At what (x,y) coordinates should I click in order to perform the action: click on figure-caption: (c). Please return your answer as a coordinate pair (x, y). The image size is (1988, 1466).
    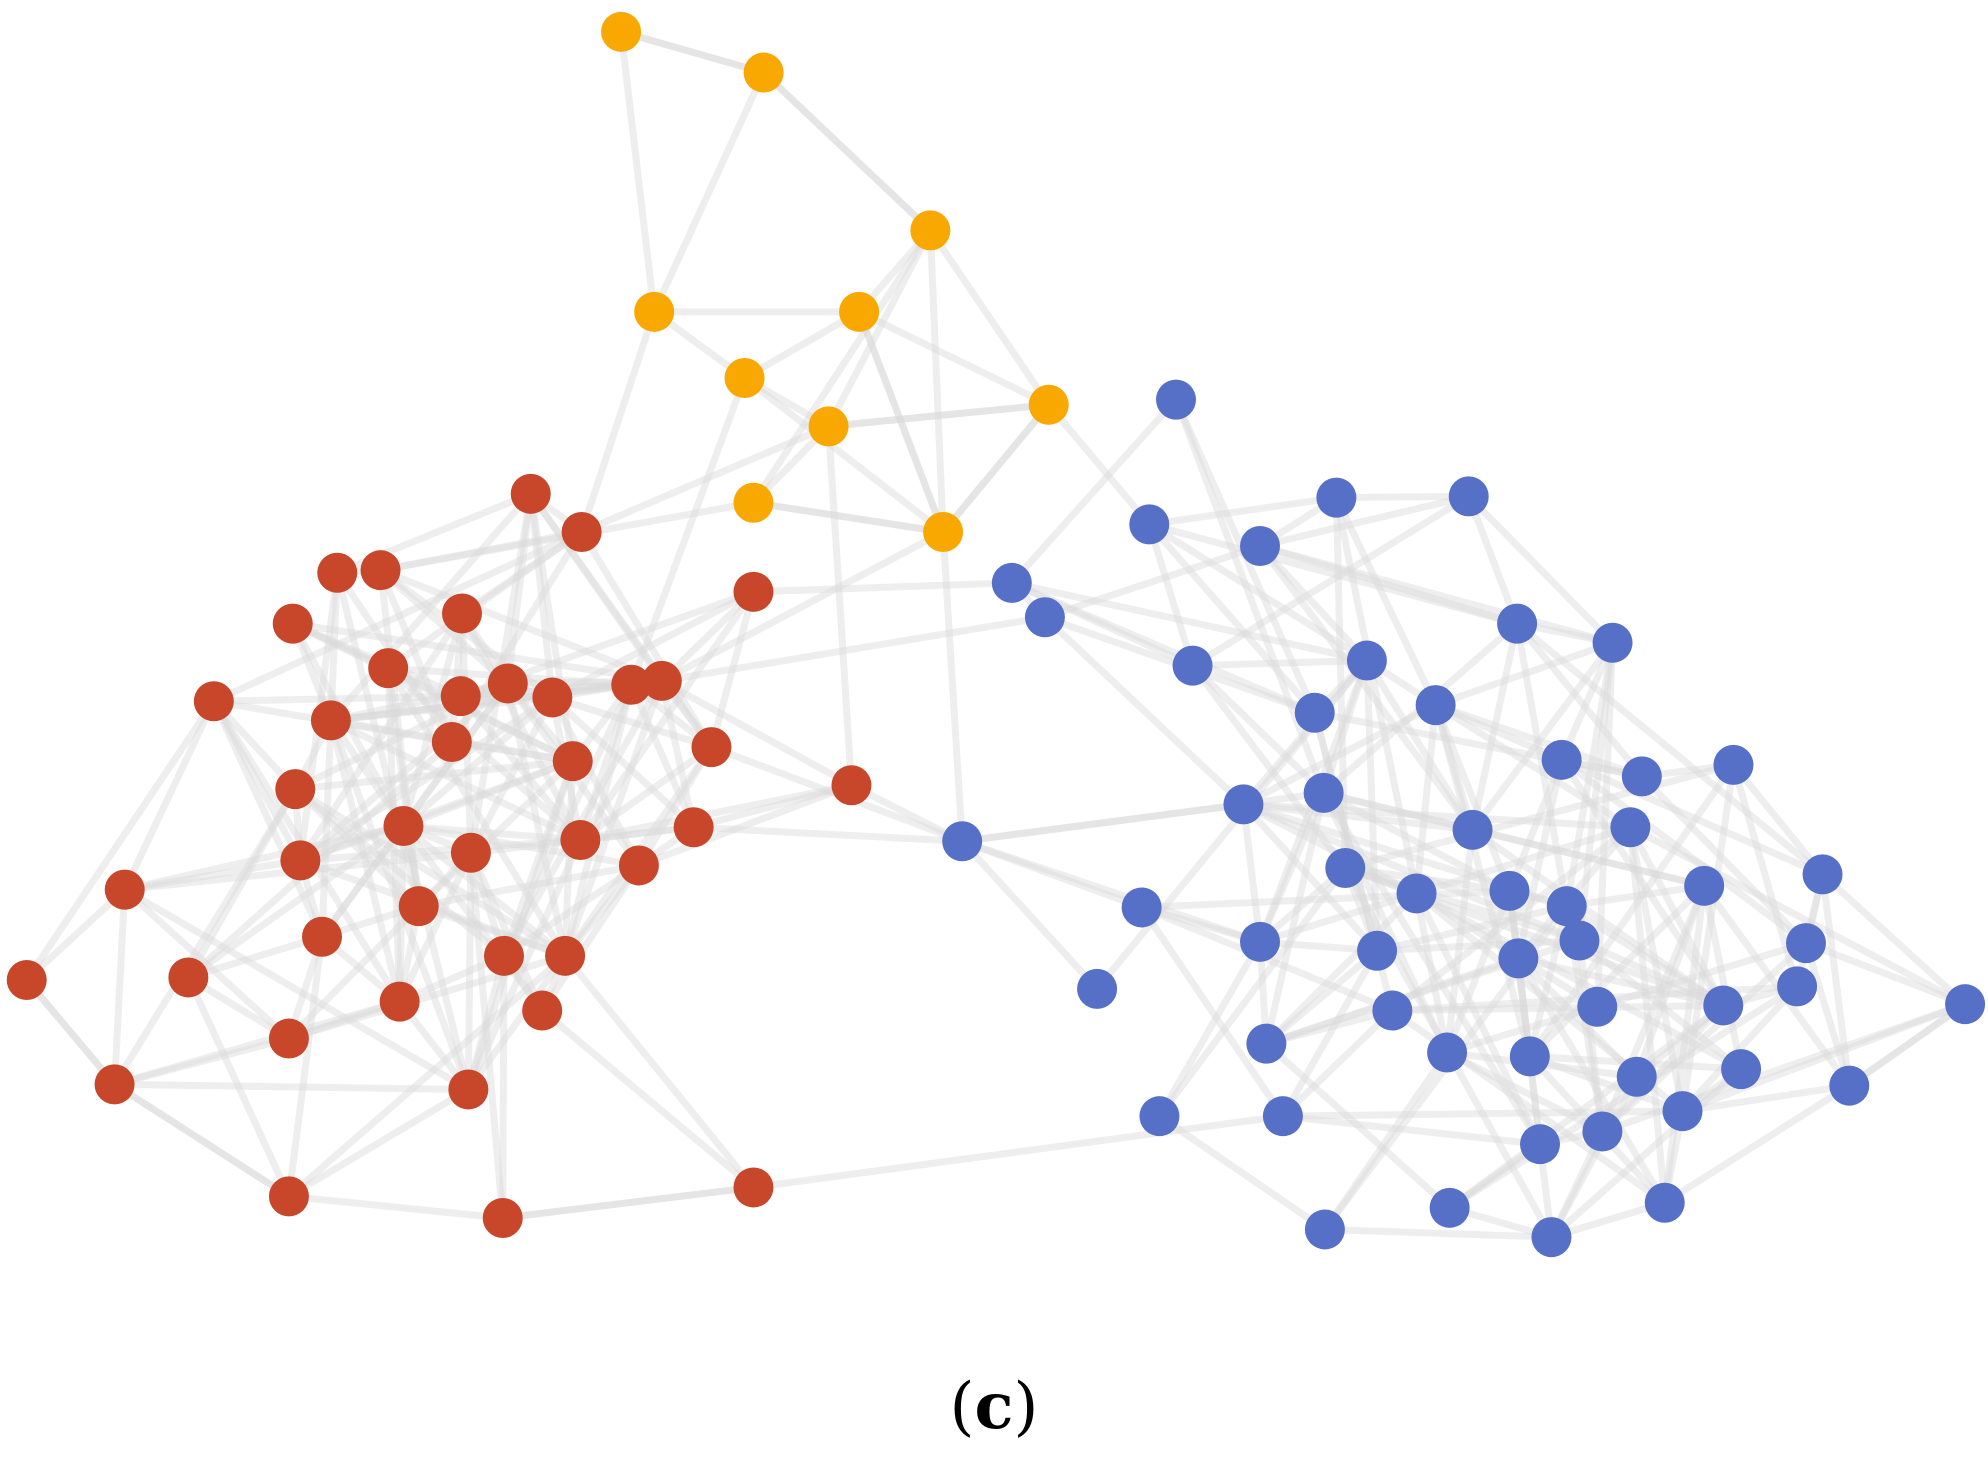
    Looking at the image, I should click on (994, 1406).